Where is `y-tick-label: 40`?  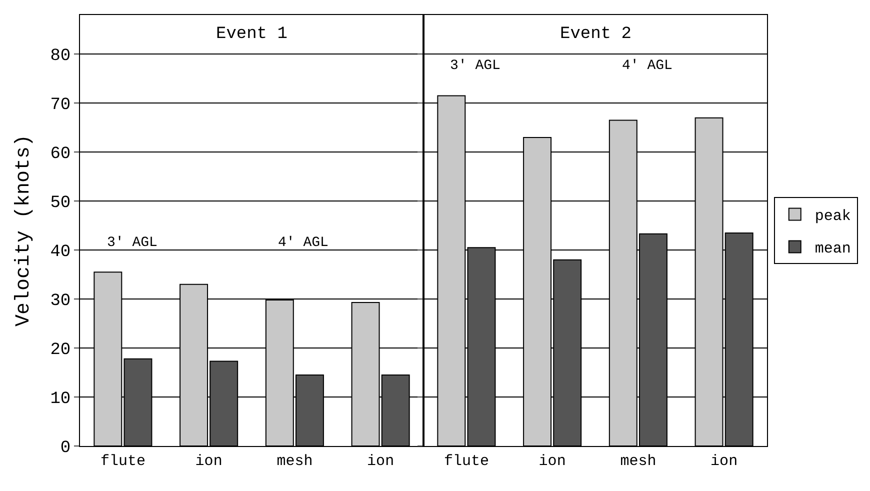 y-tick-label: 40 is located at coordinates (60, 252).